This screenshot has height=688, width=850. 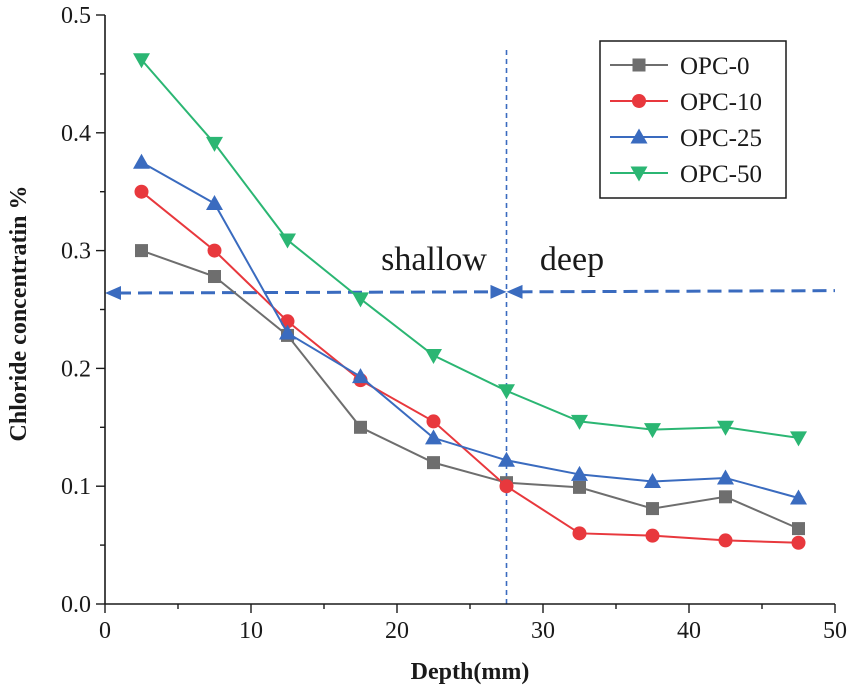 I want to click on legend-box, so click(x=693, y=119).